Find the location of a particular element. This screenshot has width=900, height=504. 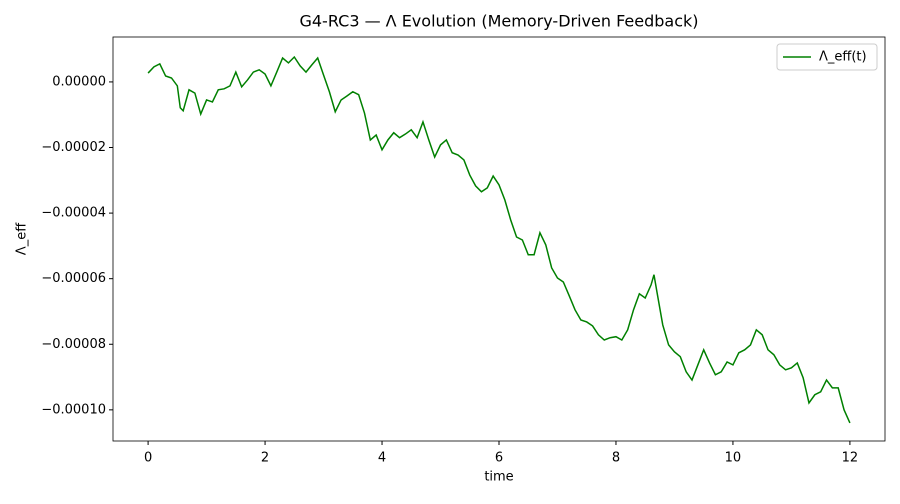

x-tick-label: 8 is located at coordinates (616, 458).